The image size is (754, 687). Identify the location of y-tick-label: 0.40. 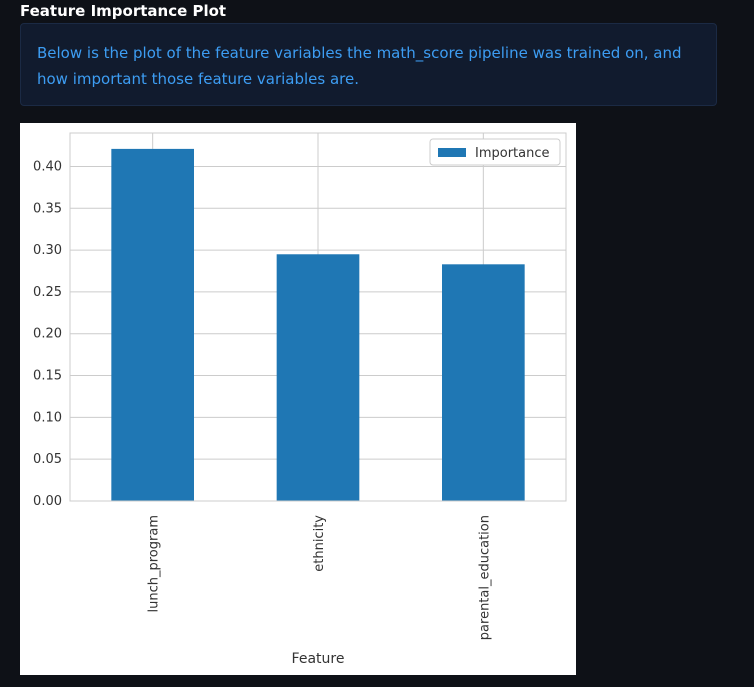
(47, 166).